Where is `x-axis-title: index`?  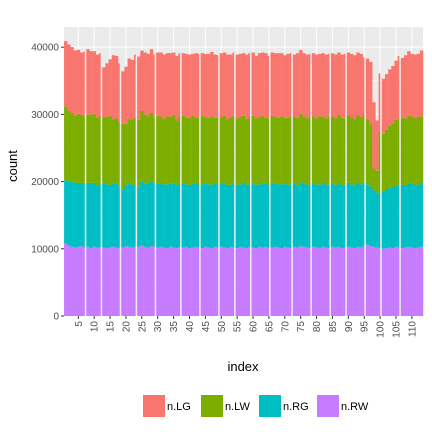
x-axis-title: index is located at coordinates (243, 366).